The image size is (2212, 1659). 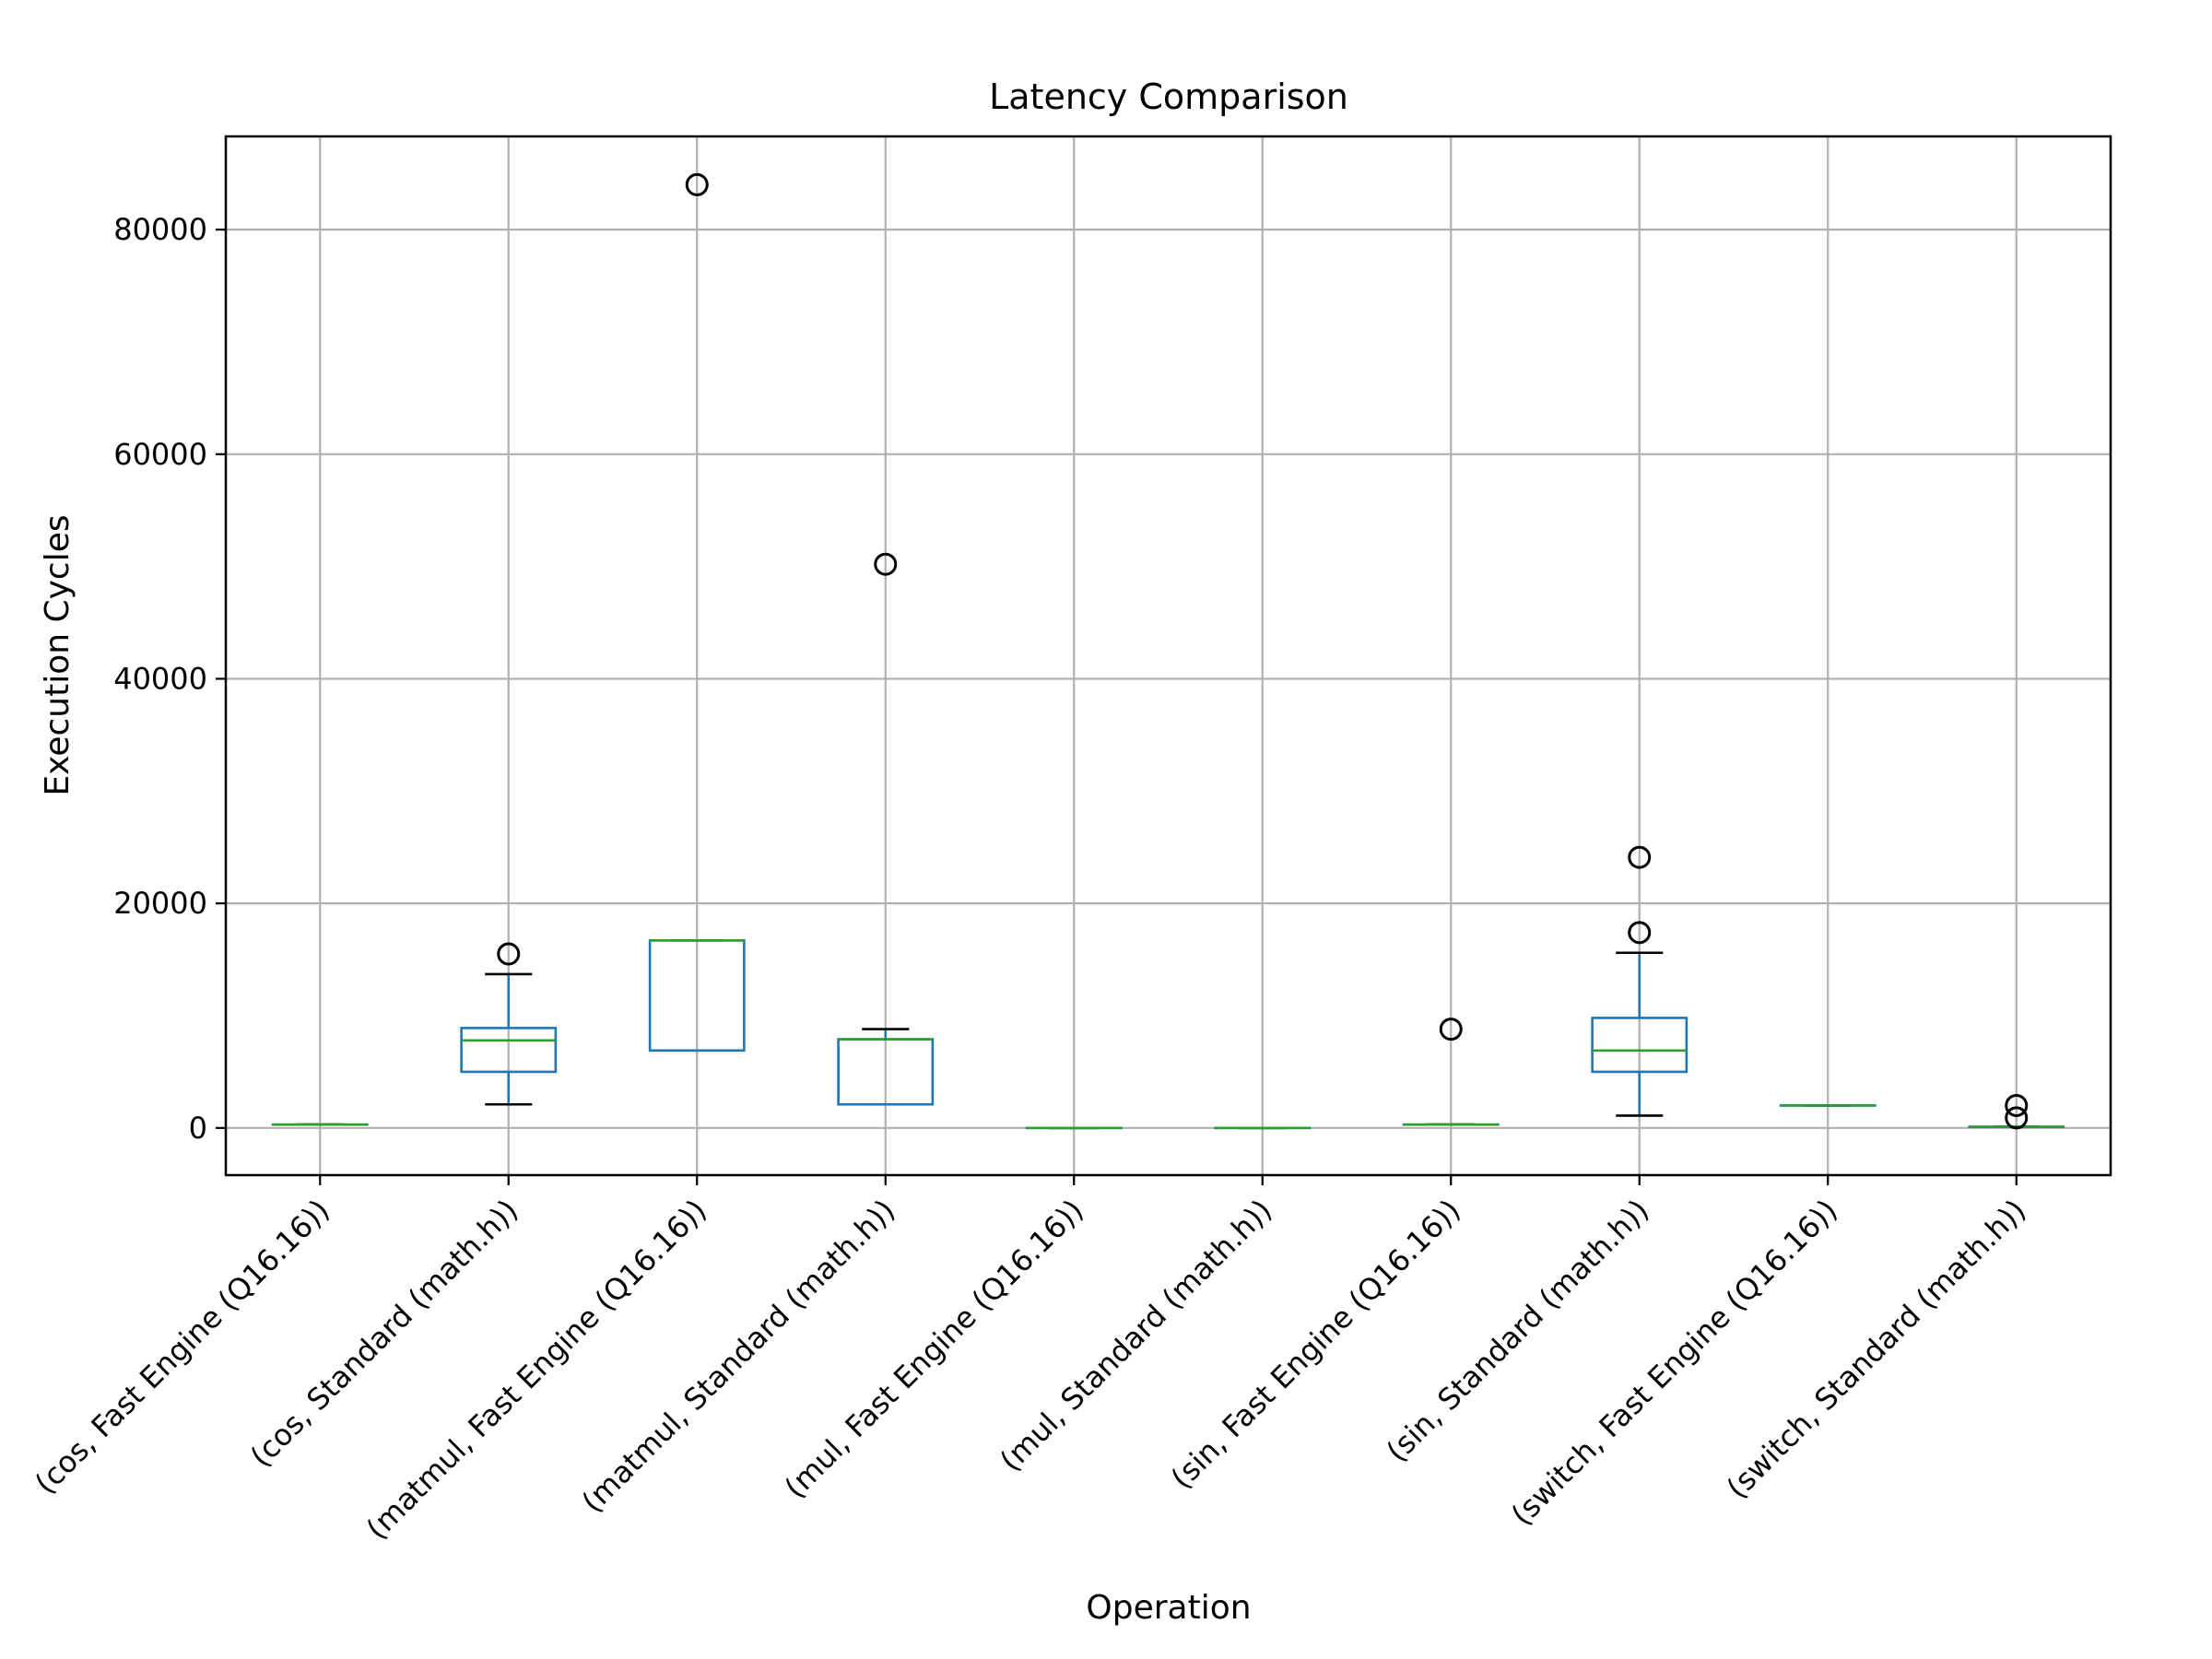 What do you see at coordinates (160, 229) in the screenshot?
I see `y-tick-label: 80000` at bounding box center [160, 229].